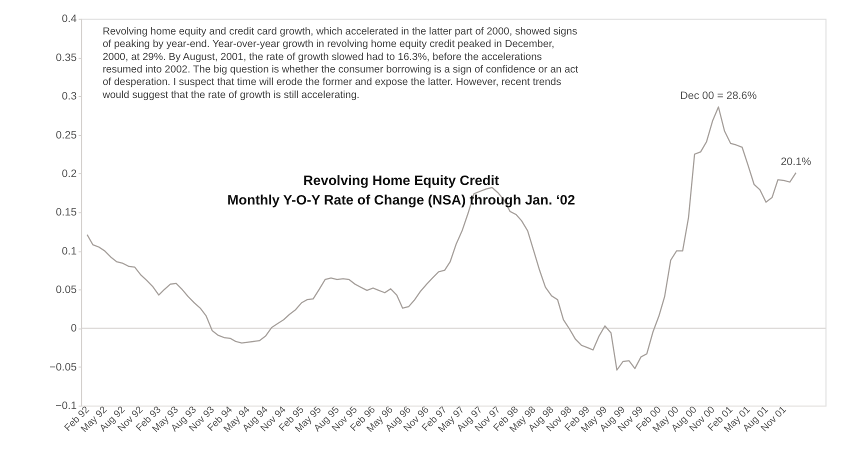 This screenshot has height=464, width=846. Describe the element at coordinates (73, 328) in the screenshot. I see `y-tick-label: 0` at that location.